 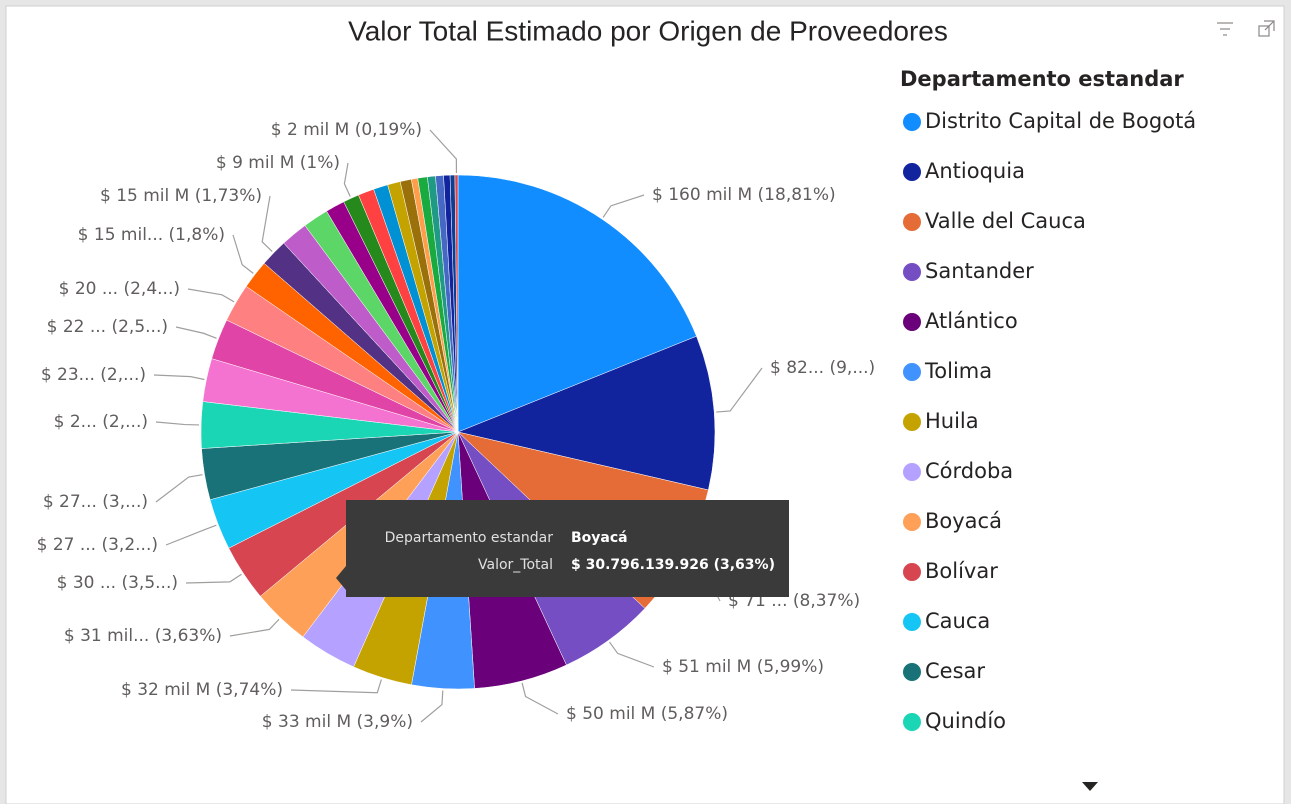 I want to click on legend-scroll-arrow, so click(x=1090, y=786).